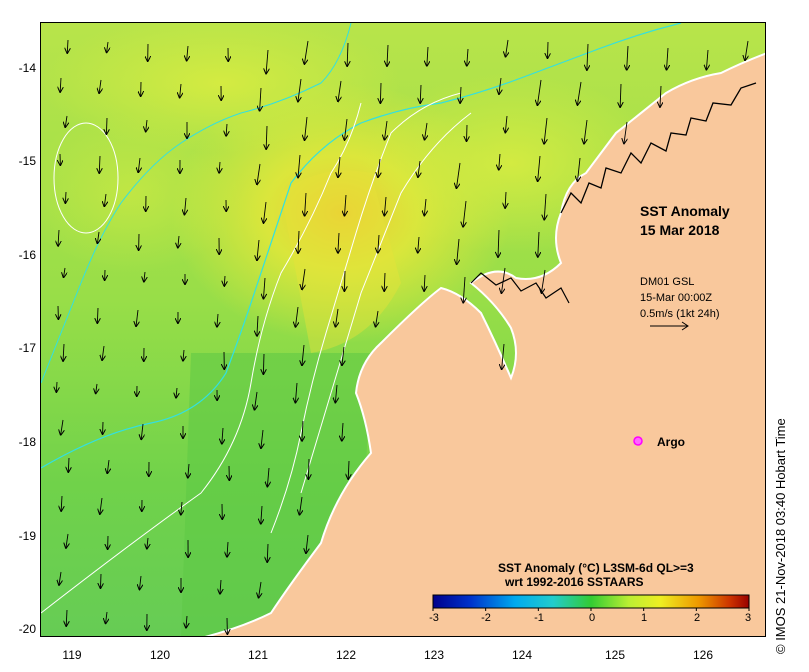 The image size is (809, 672). Describe the element at coordinates (671, 442) in the screenshot. I see `argo-label: Argo` at that location.